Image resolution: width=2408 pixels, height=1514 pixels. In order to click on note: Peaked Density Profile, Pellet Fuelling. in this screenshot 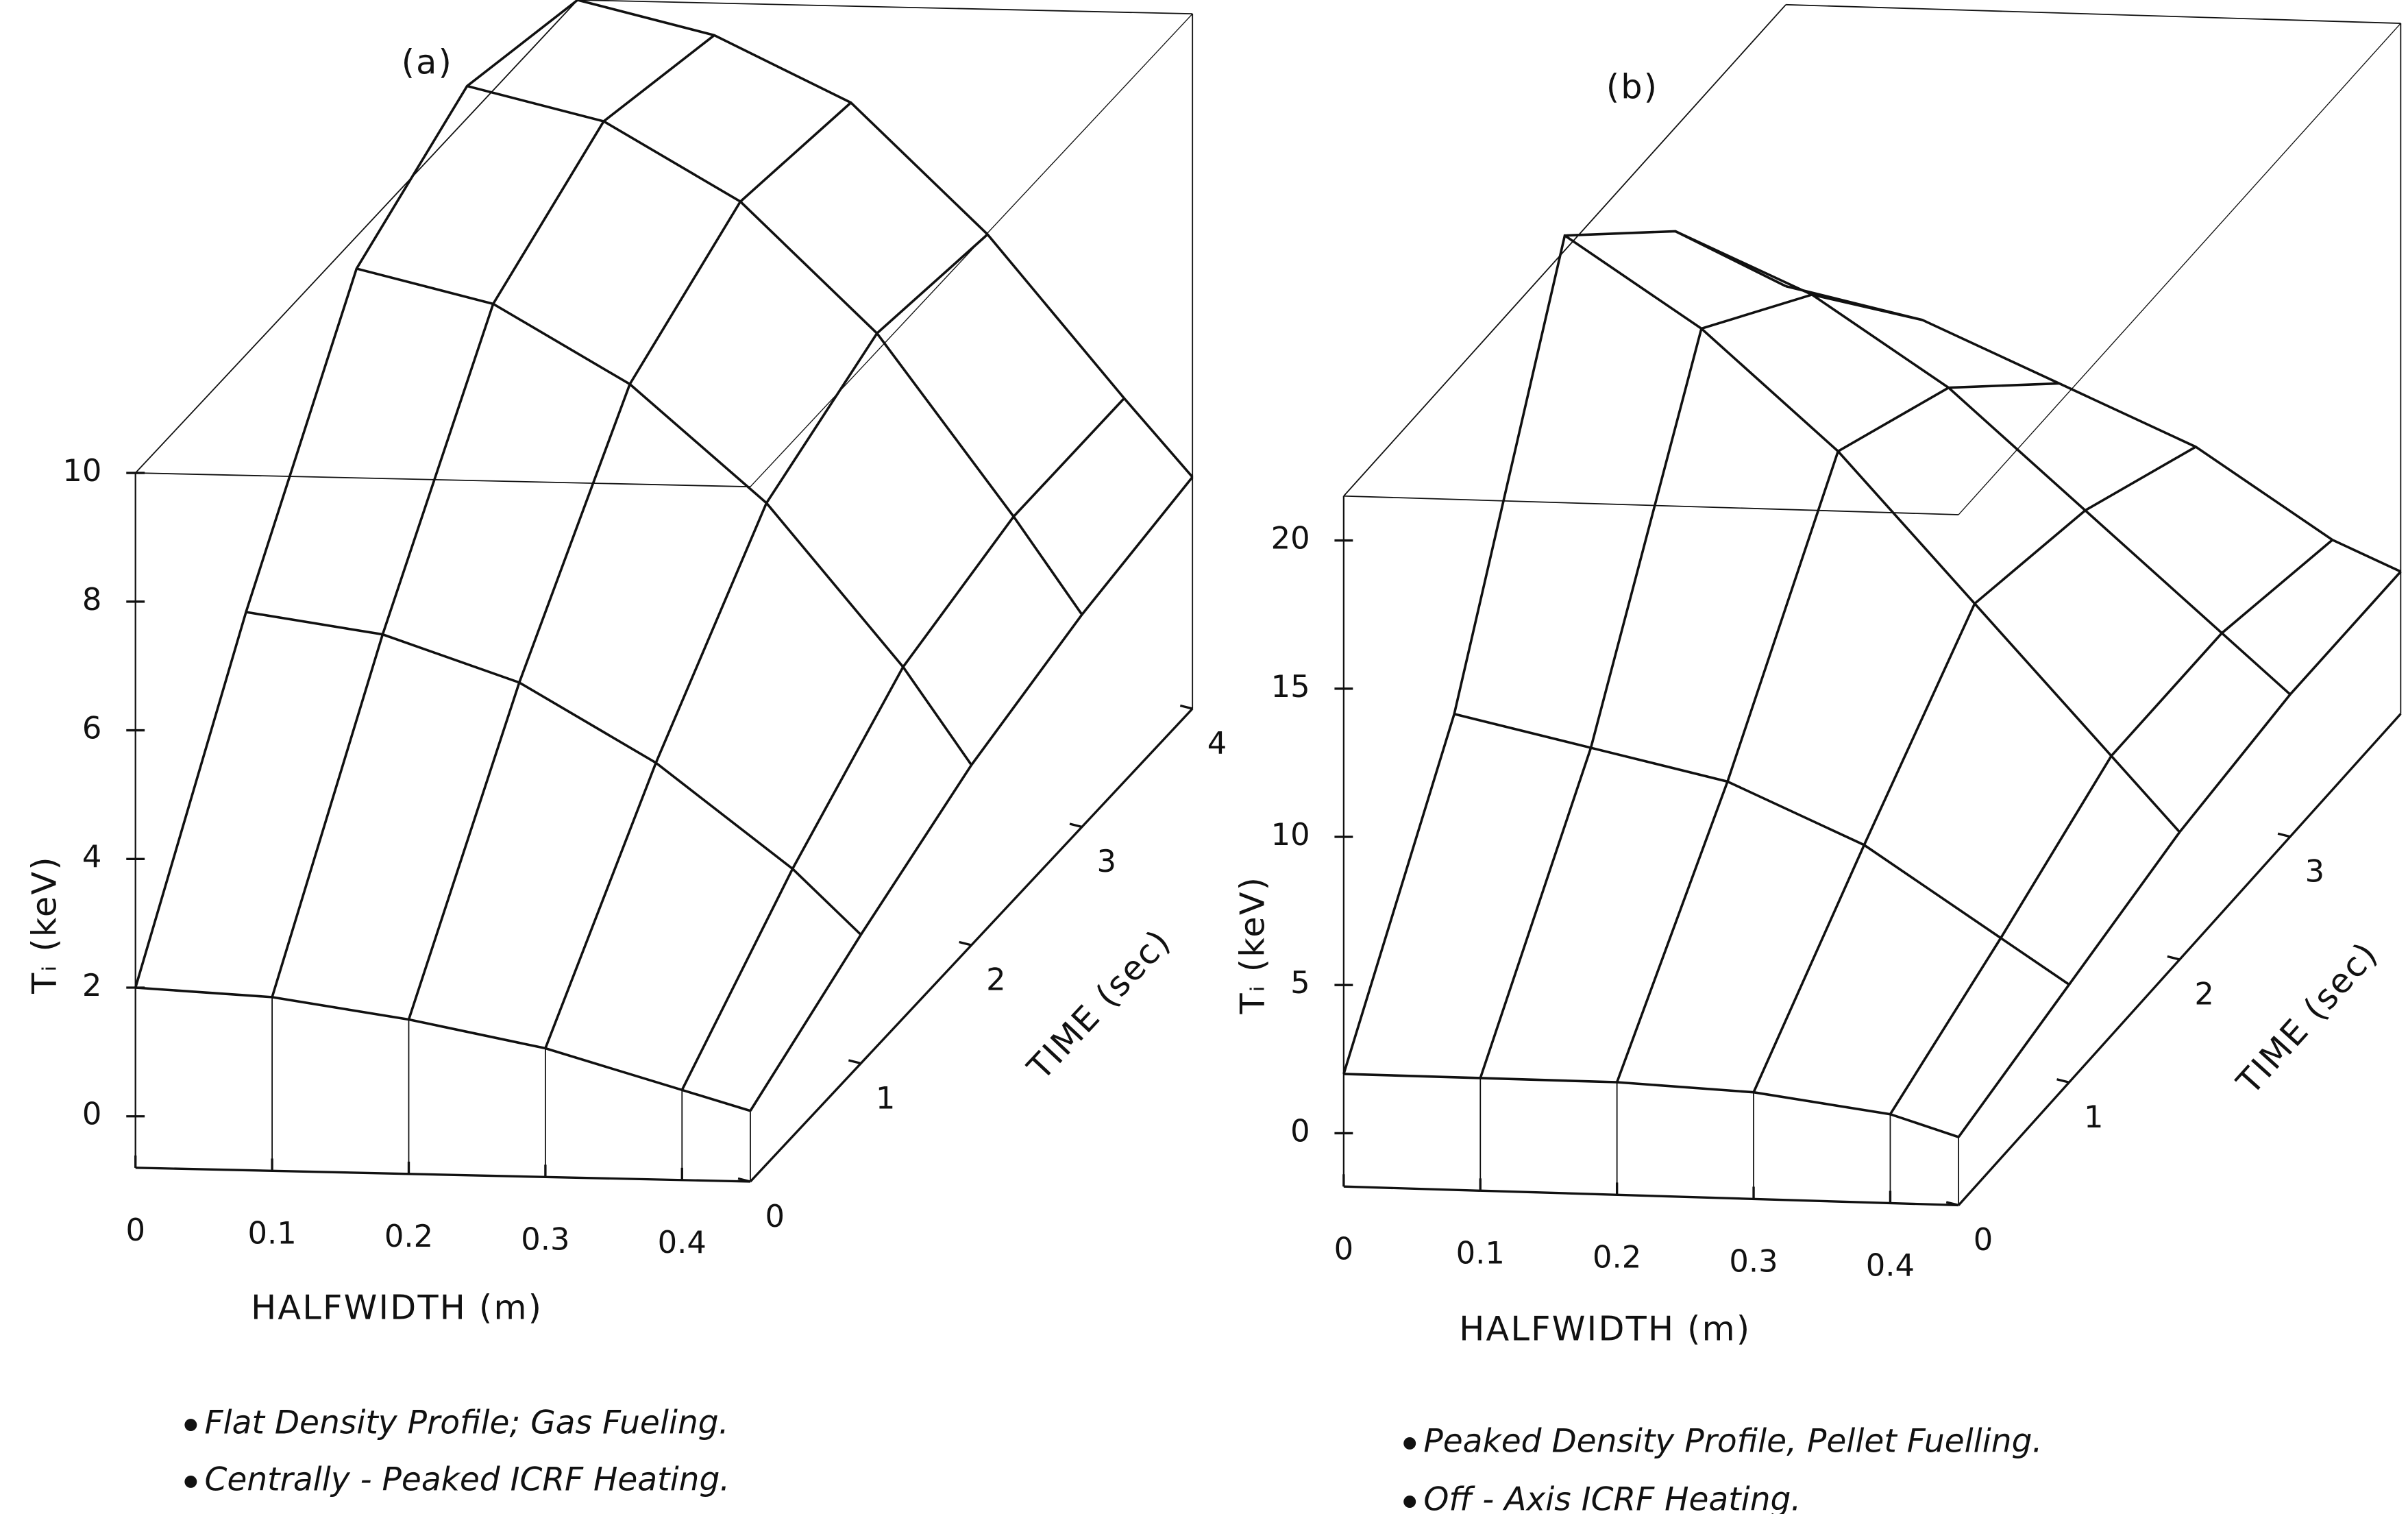, I will do `click(1732, 1441)`.